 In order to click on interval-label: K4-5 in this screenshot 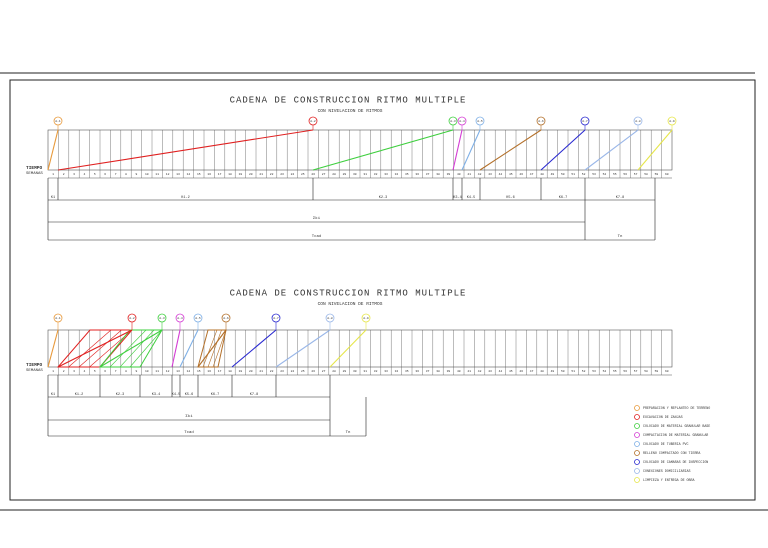, I will do `click(176, 395)`.